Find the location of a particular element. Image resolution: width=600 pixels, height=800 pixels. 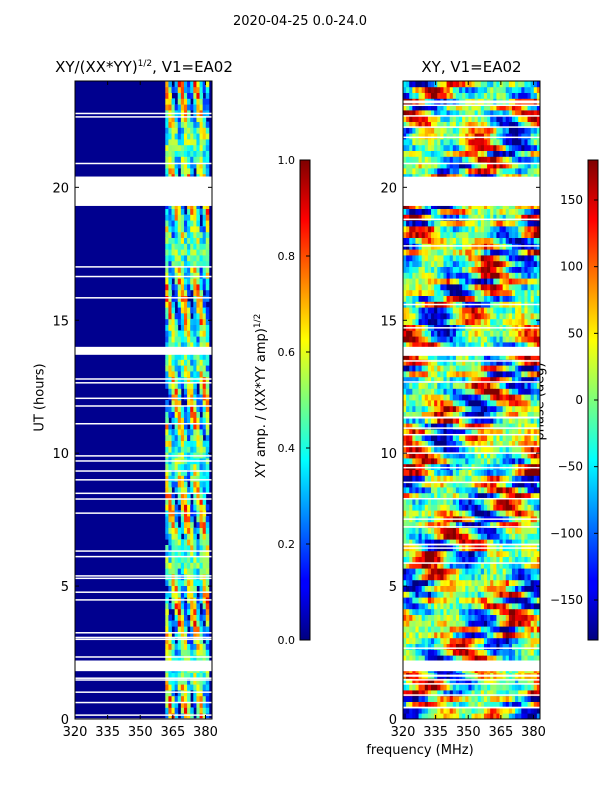

phase-colorbar-tick-label: −150 is located at coordinates (566, 600).